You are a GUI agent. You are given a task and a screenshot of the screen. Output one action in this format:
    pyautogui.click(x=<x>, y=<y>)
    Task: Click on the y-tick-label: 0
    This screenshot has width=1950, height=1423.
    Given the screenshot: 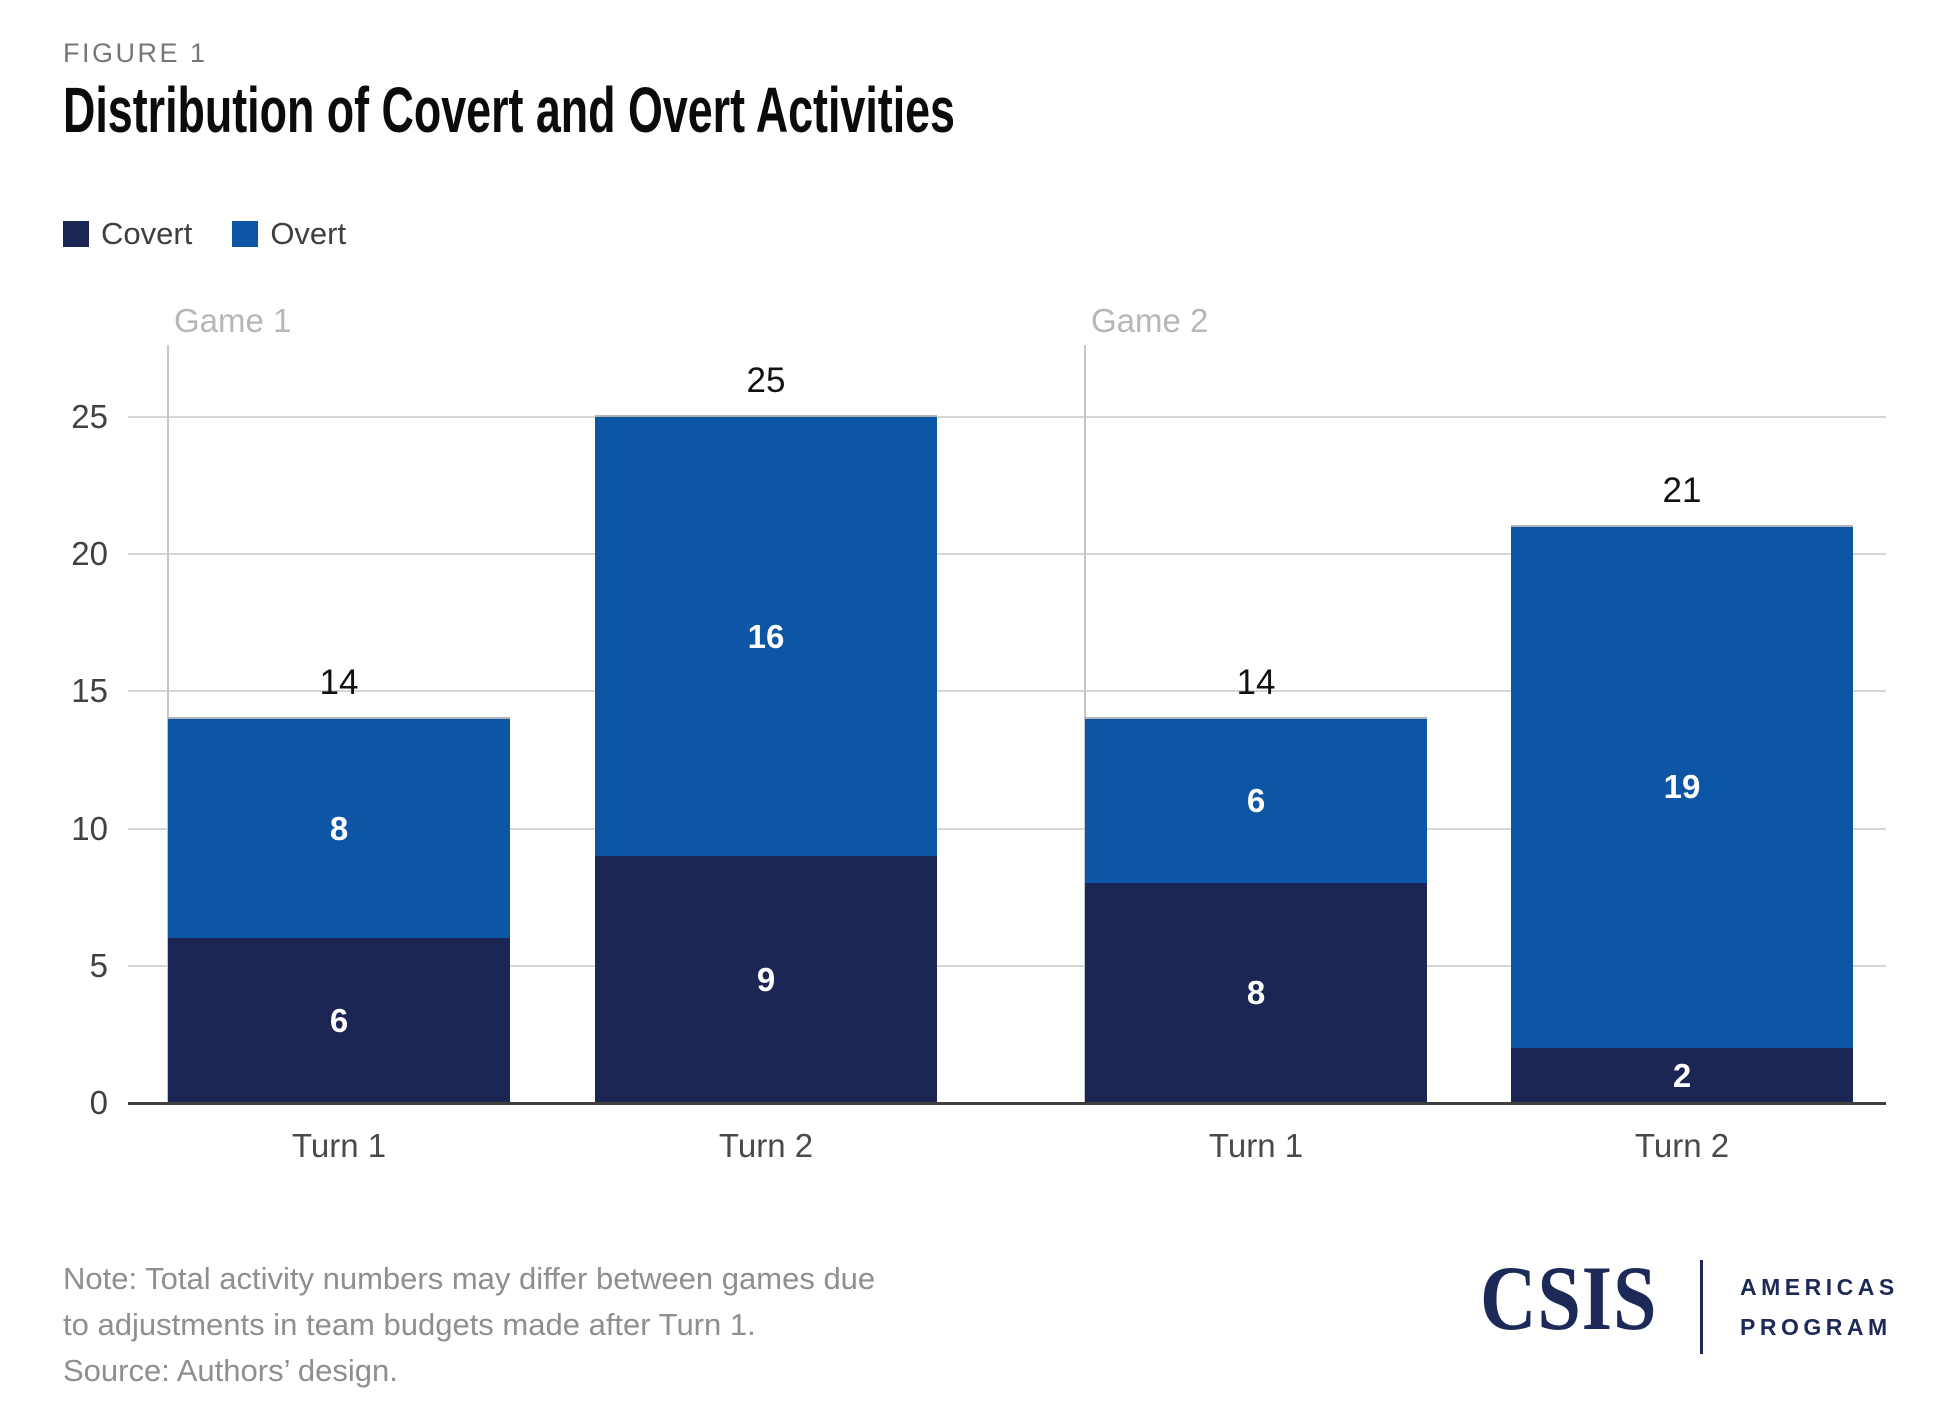 What is the action you would take?
    pyautogui.click(x=98, y=1102)
    